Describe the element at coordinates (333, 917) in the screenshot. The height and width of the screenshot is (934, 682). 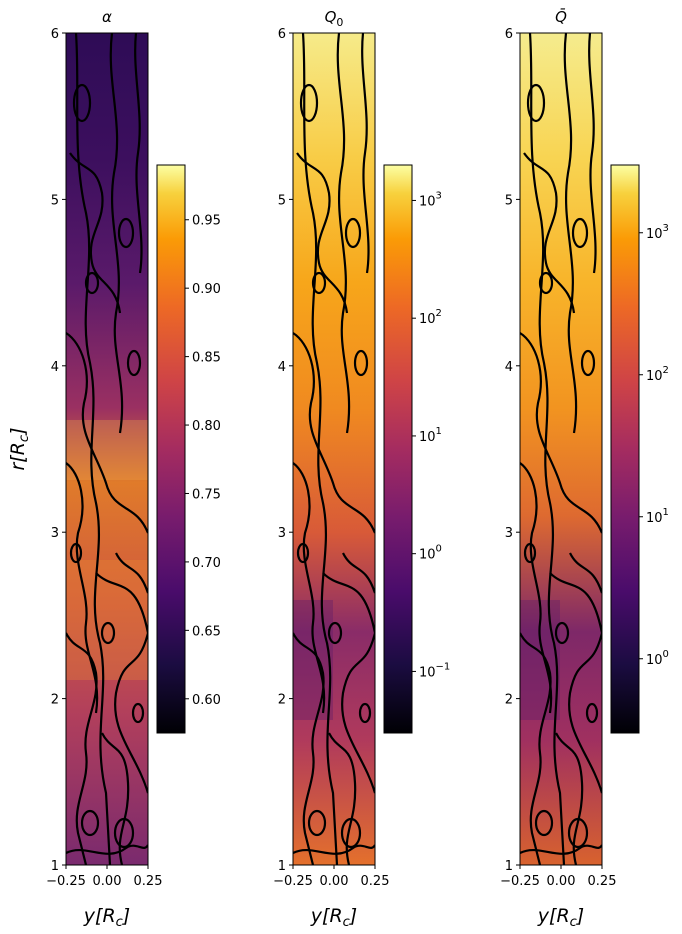
I see `x-axis-label-q0: y[Rc]` at that location.